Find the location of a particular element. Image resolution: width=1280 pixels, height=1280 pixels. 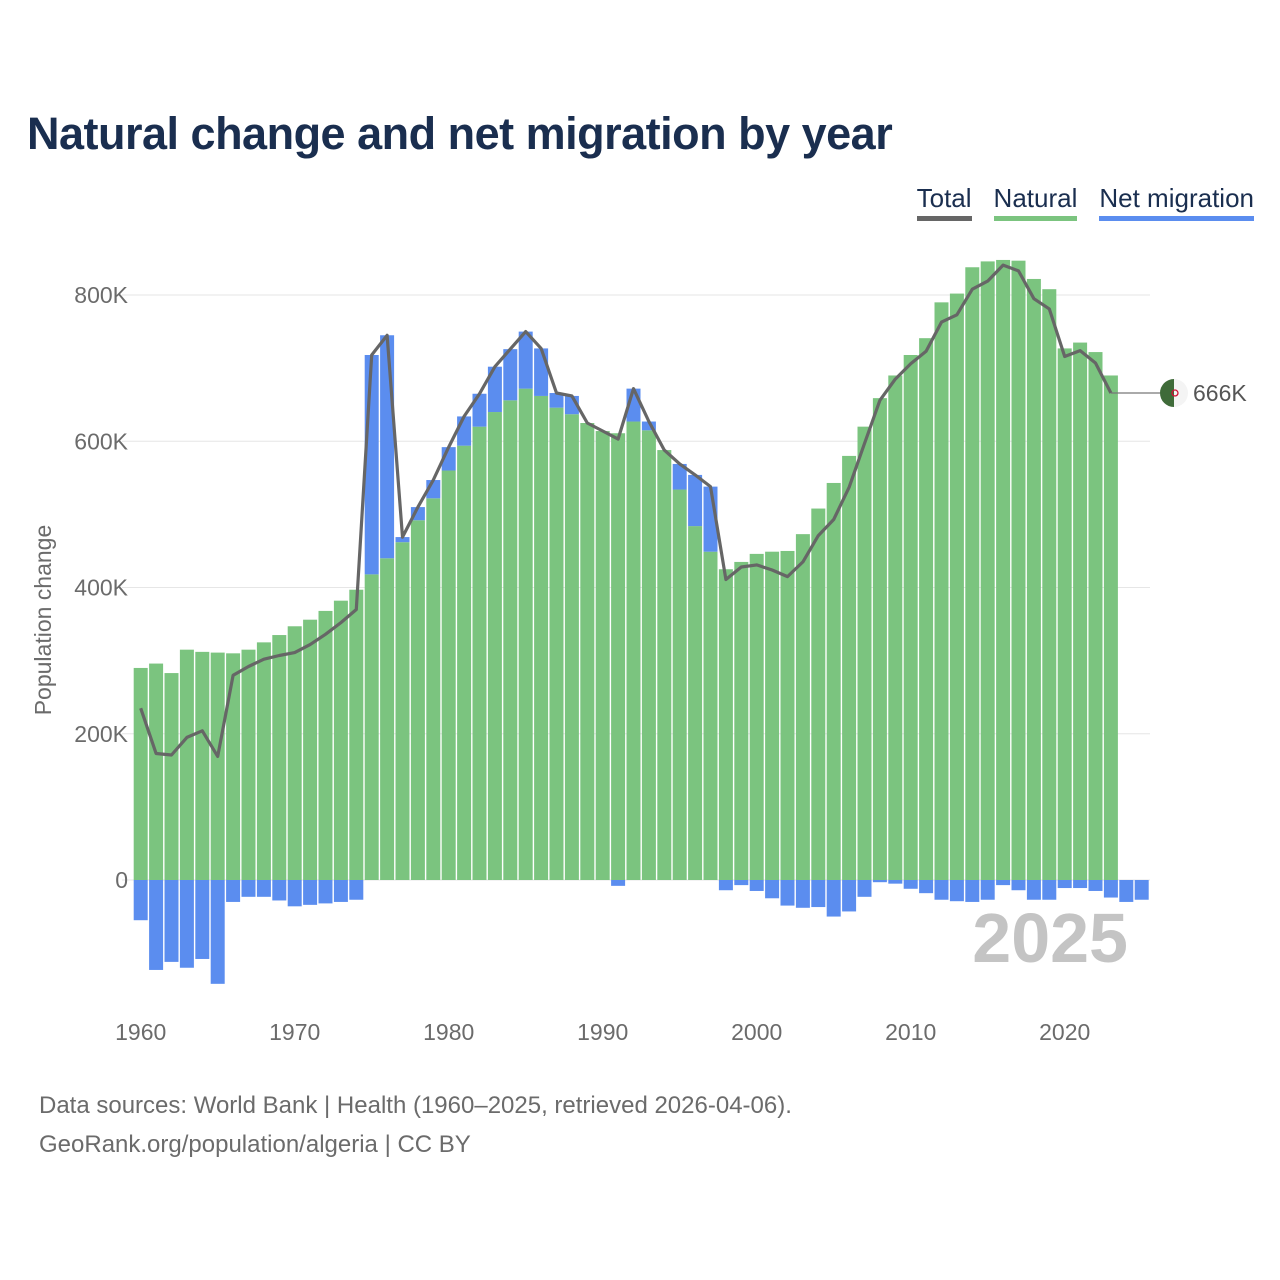

x-tick-label: 1990 is located at coordinates (602, 1032).